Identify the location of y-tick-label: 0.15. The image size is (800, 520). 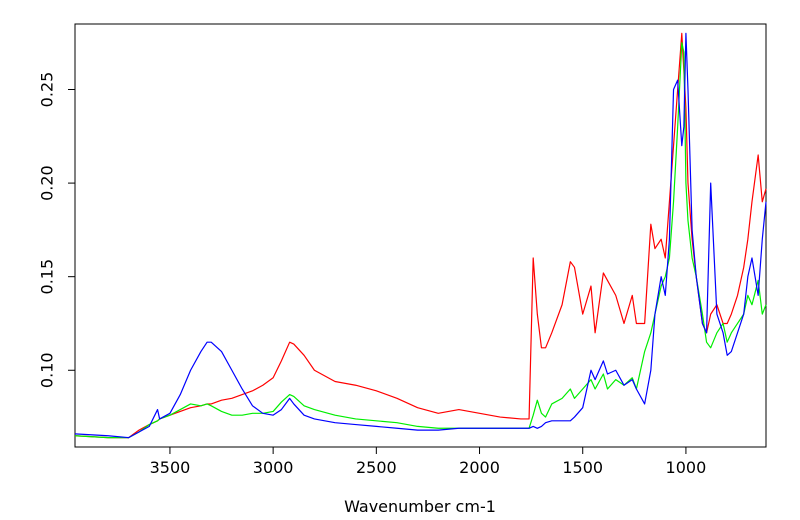
(47, 277).